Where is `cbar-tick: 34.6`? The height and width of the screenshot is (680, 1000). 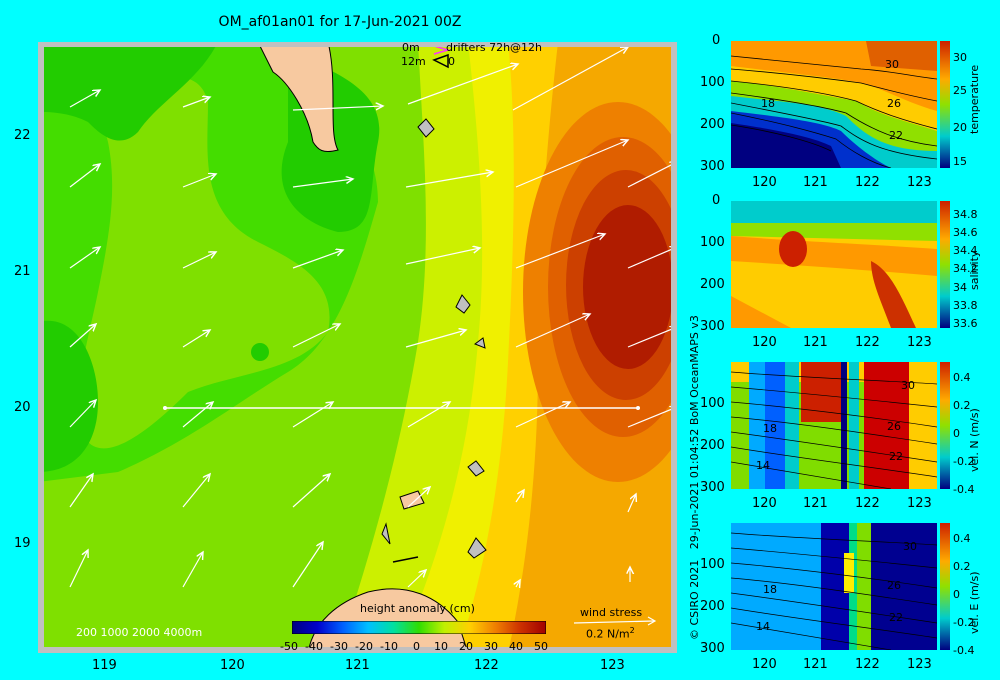
cbar-tick: 34.6 is located at coordinates (965, 232).